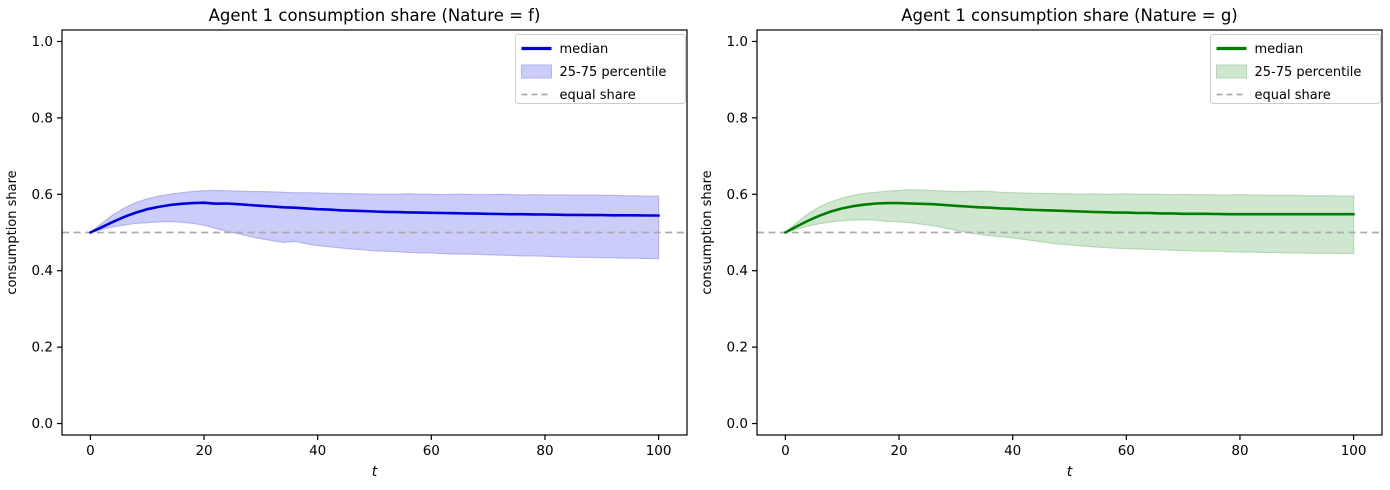  Describe the element at coordinates (375, 15) in the screenshot. I see `chart-title: Agent 1 consumption share (Nature = f)` at that location.